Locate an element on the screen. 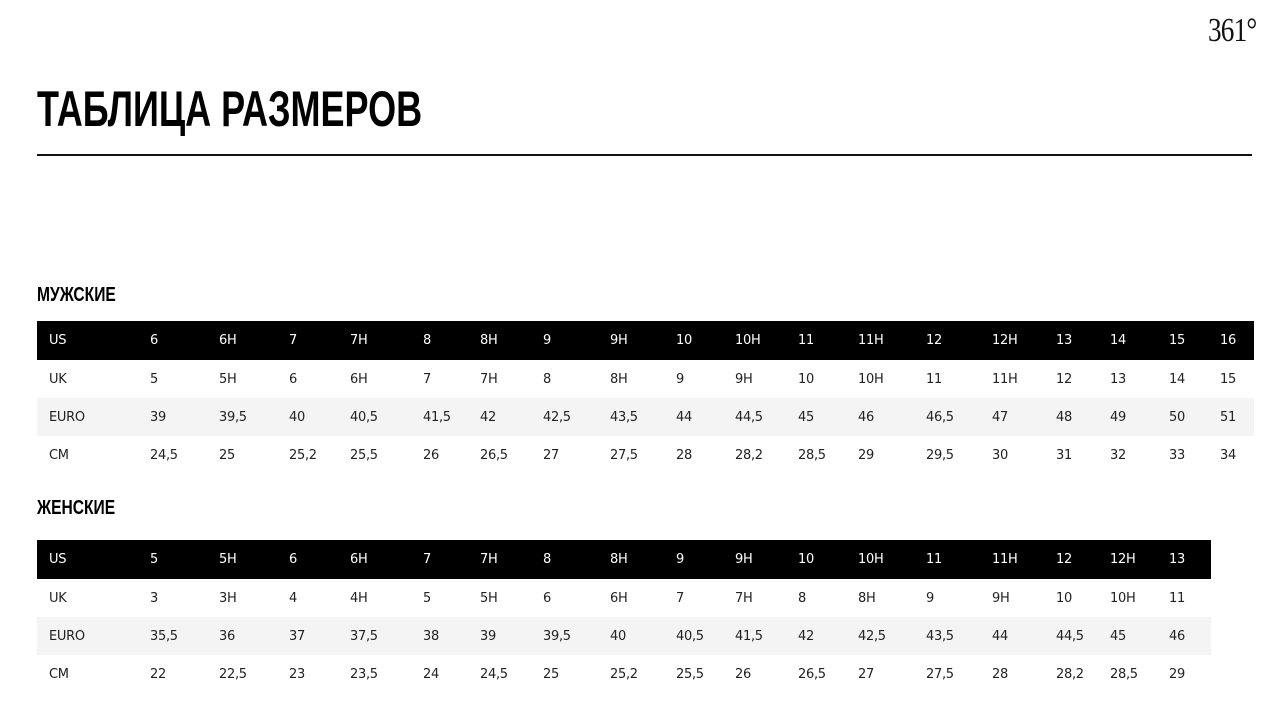 The width and height of the screenshot is (1278, 705). row-label: EURO is located at coordinates (87, 636).